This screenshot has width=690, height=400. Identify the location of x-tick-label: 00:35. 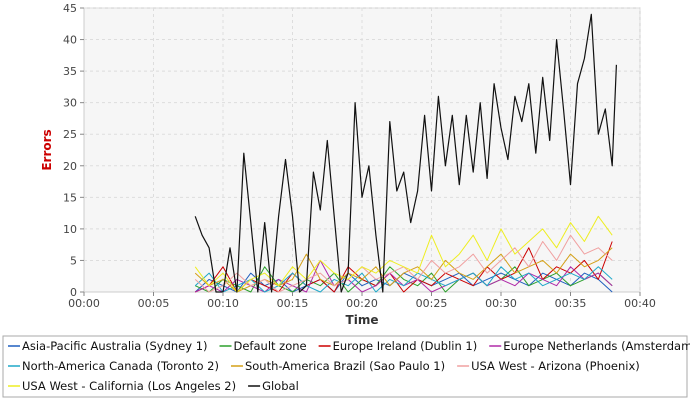
(571, 303).